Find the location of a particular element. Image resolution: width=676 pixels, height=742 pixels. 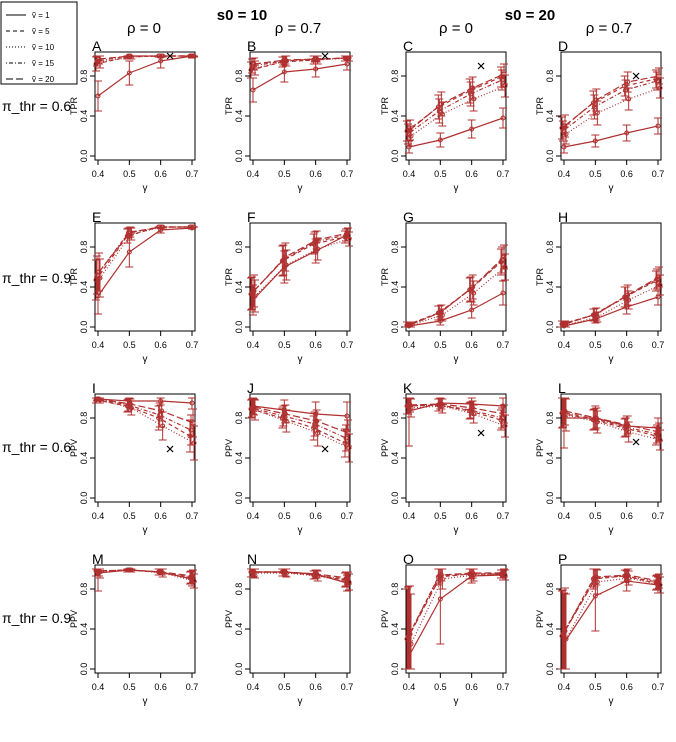

y-axis-label: TPR is located at coordinates (74, 276).